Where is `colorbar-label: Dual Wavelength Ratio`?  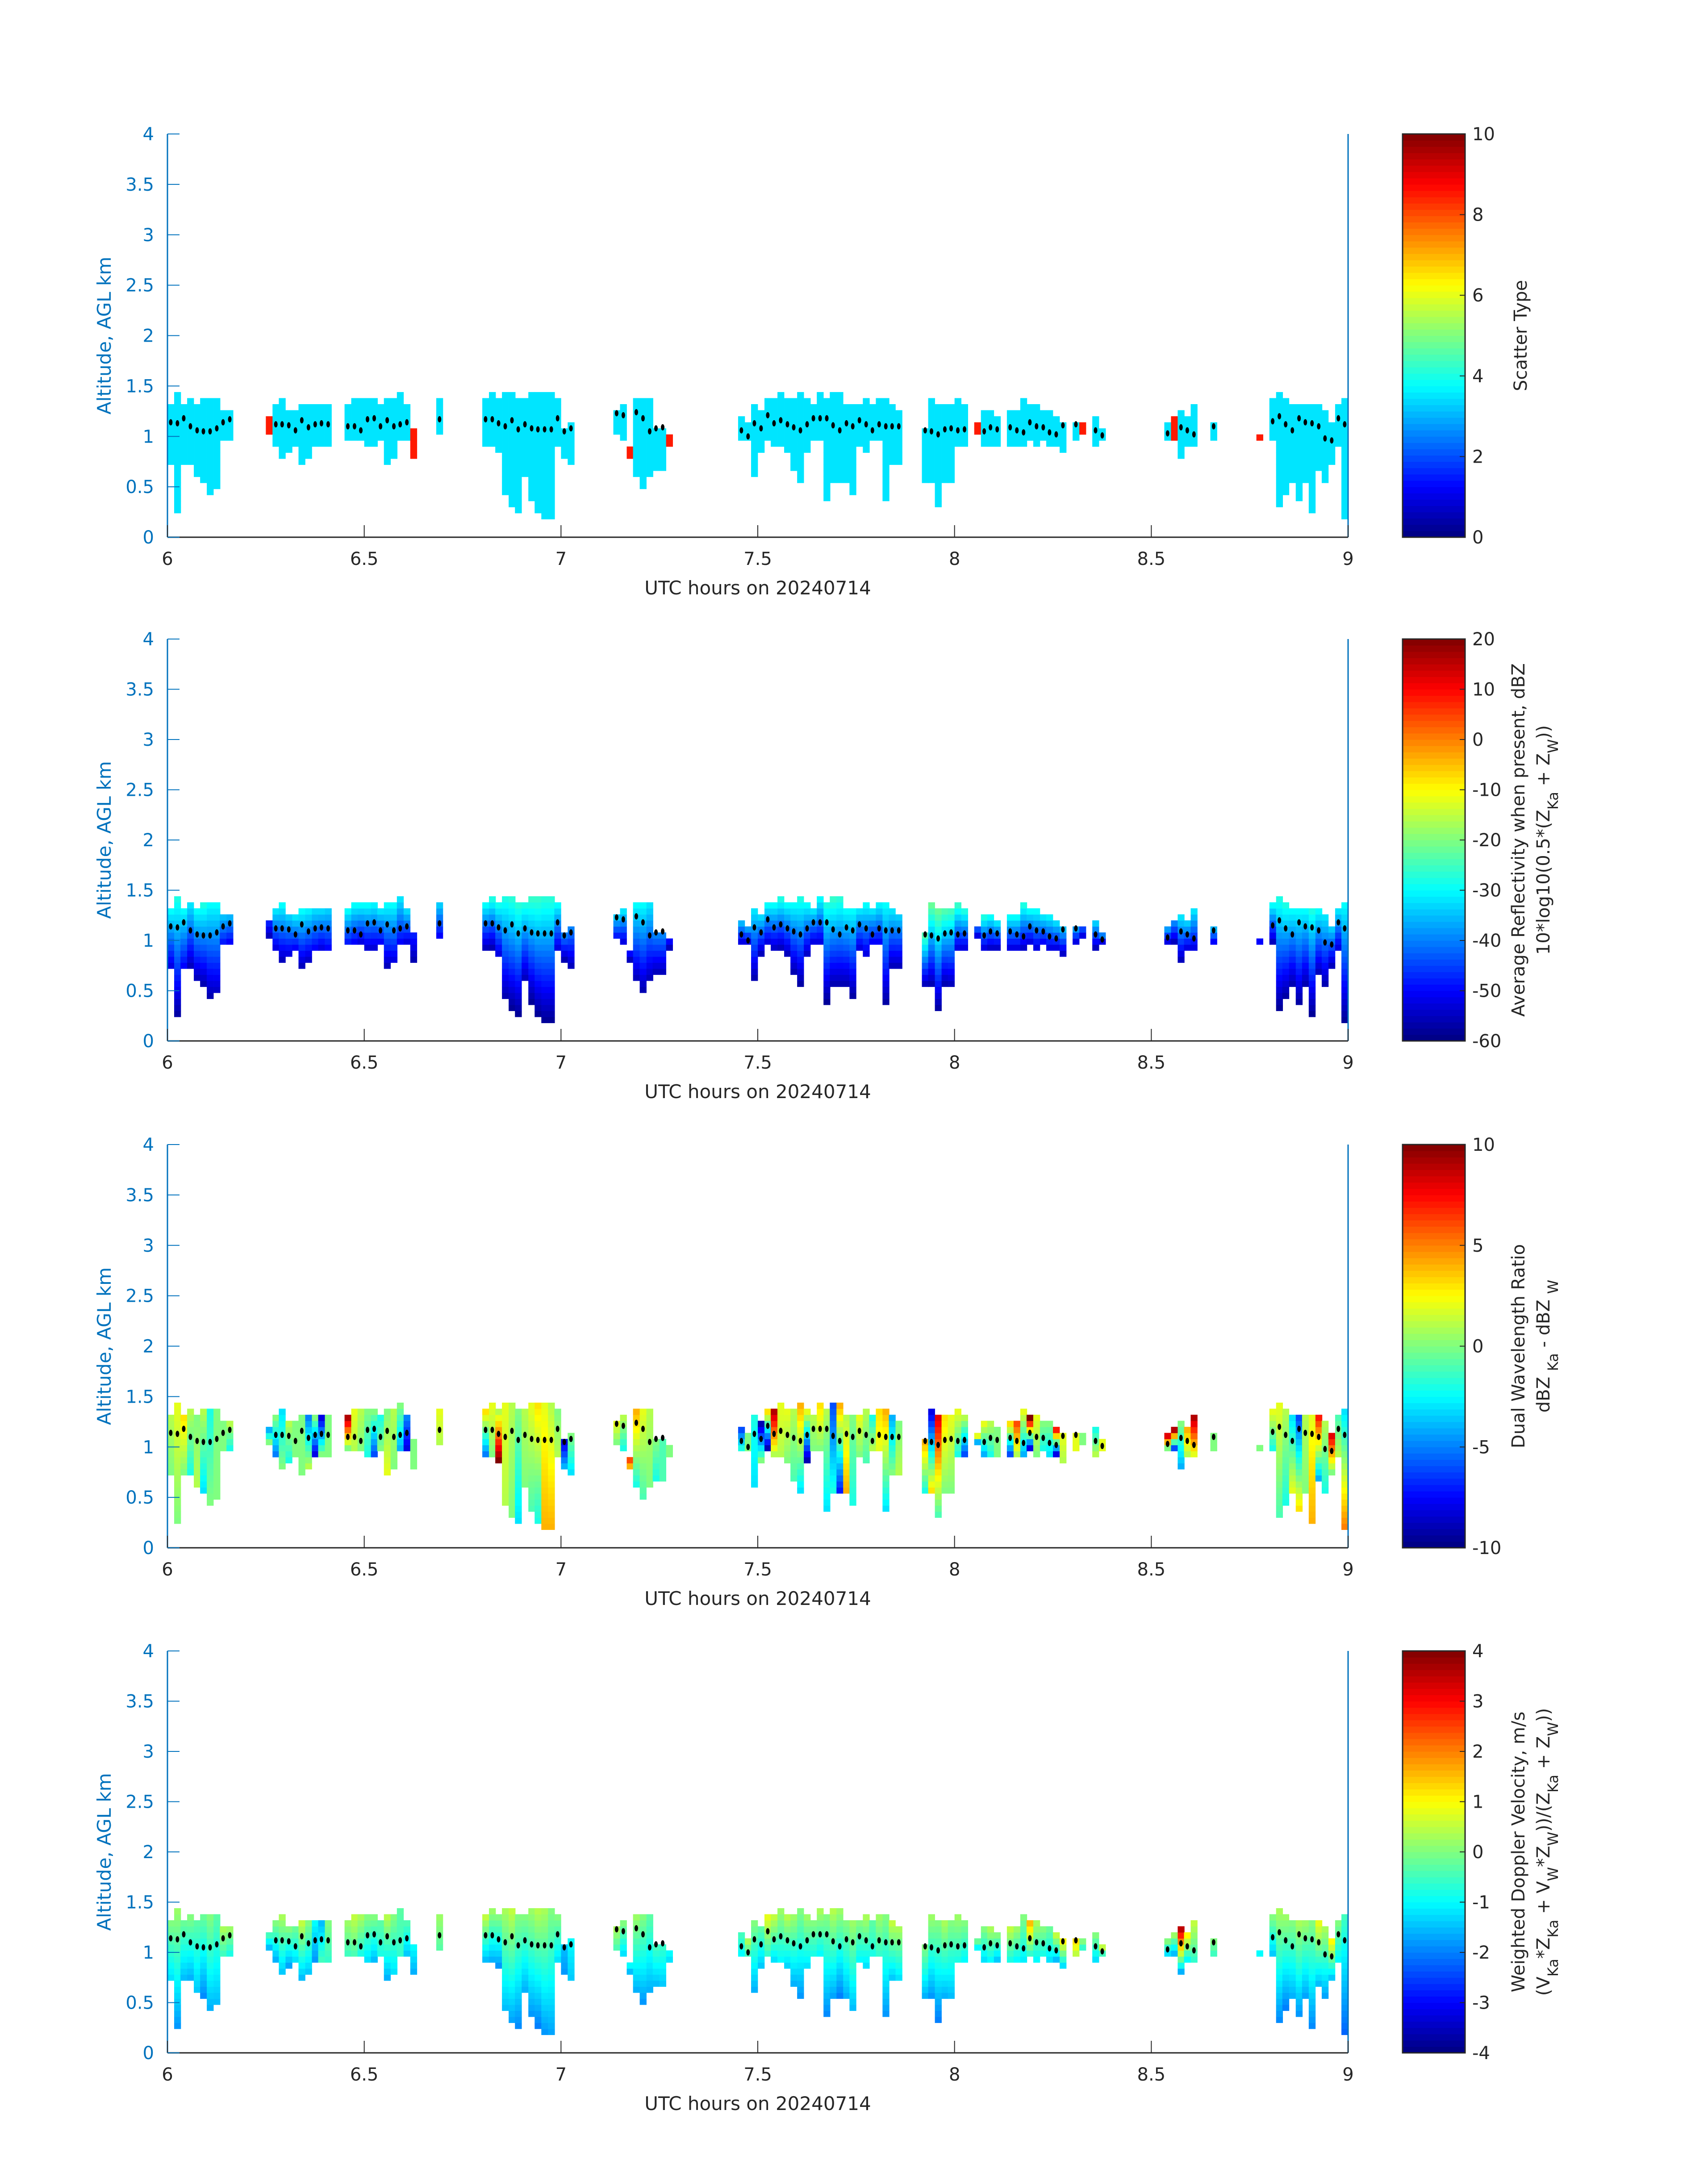 colorbar-label: Dual Wavelength Ratio is located at coordinates (1518, 1346).